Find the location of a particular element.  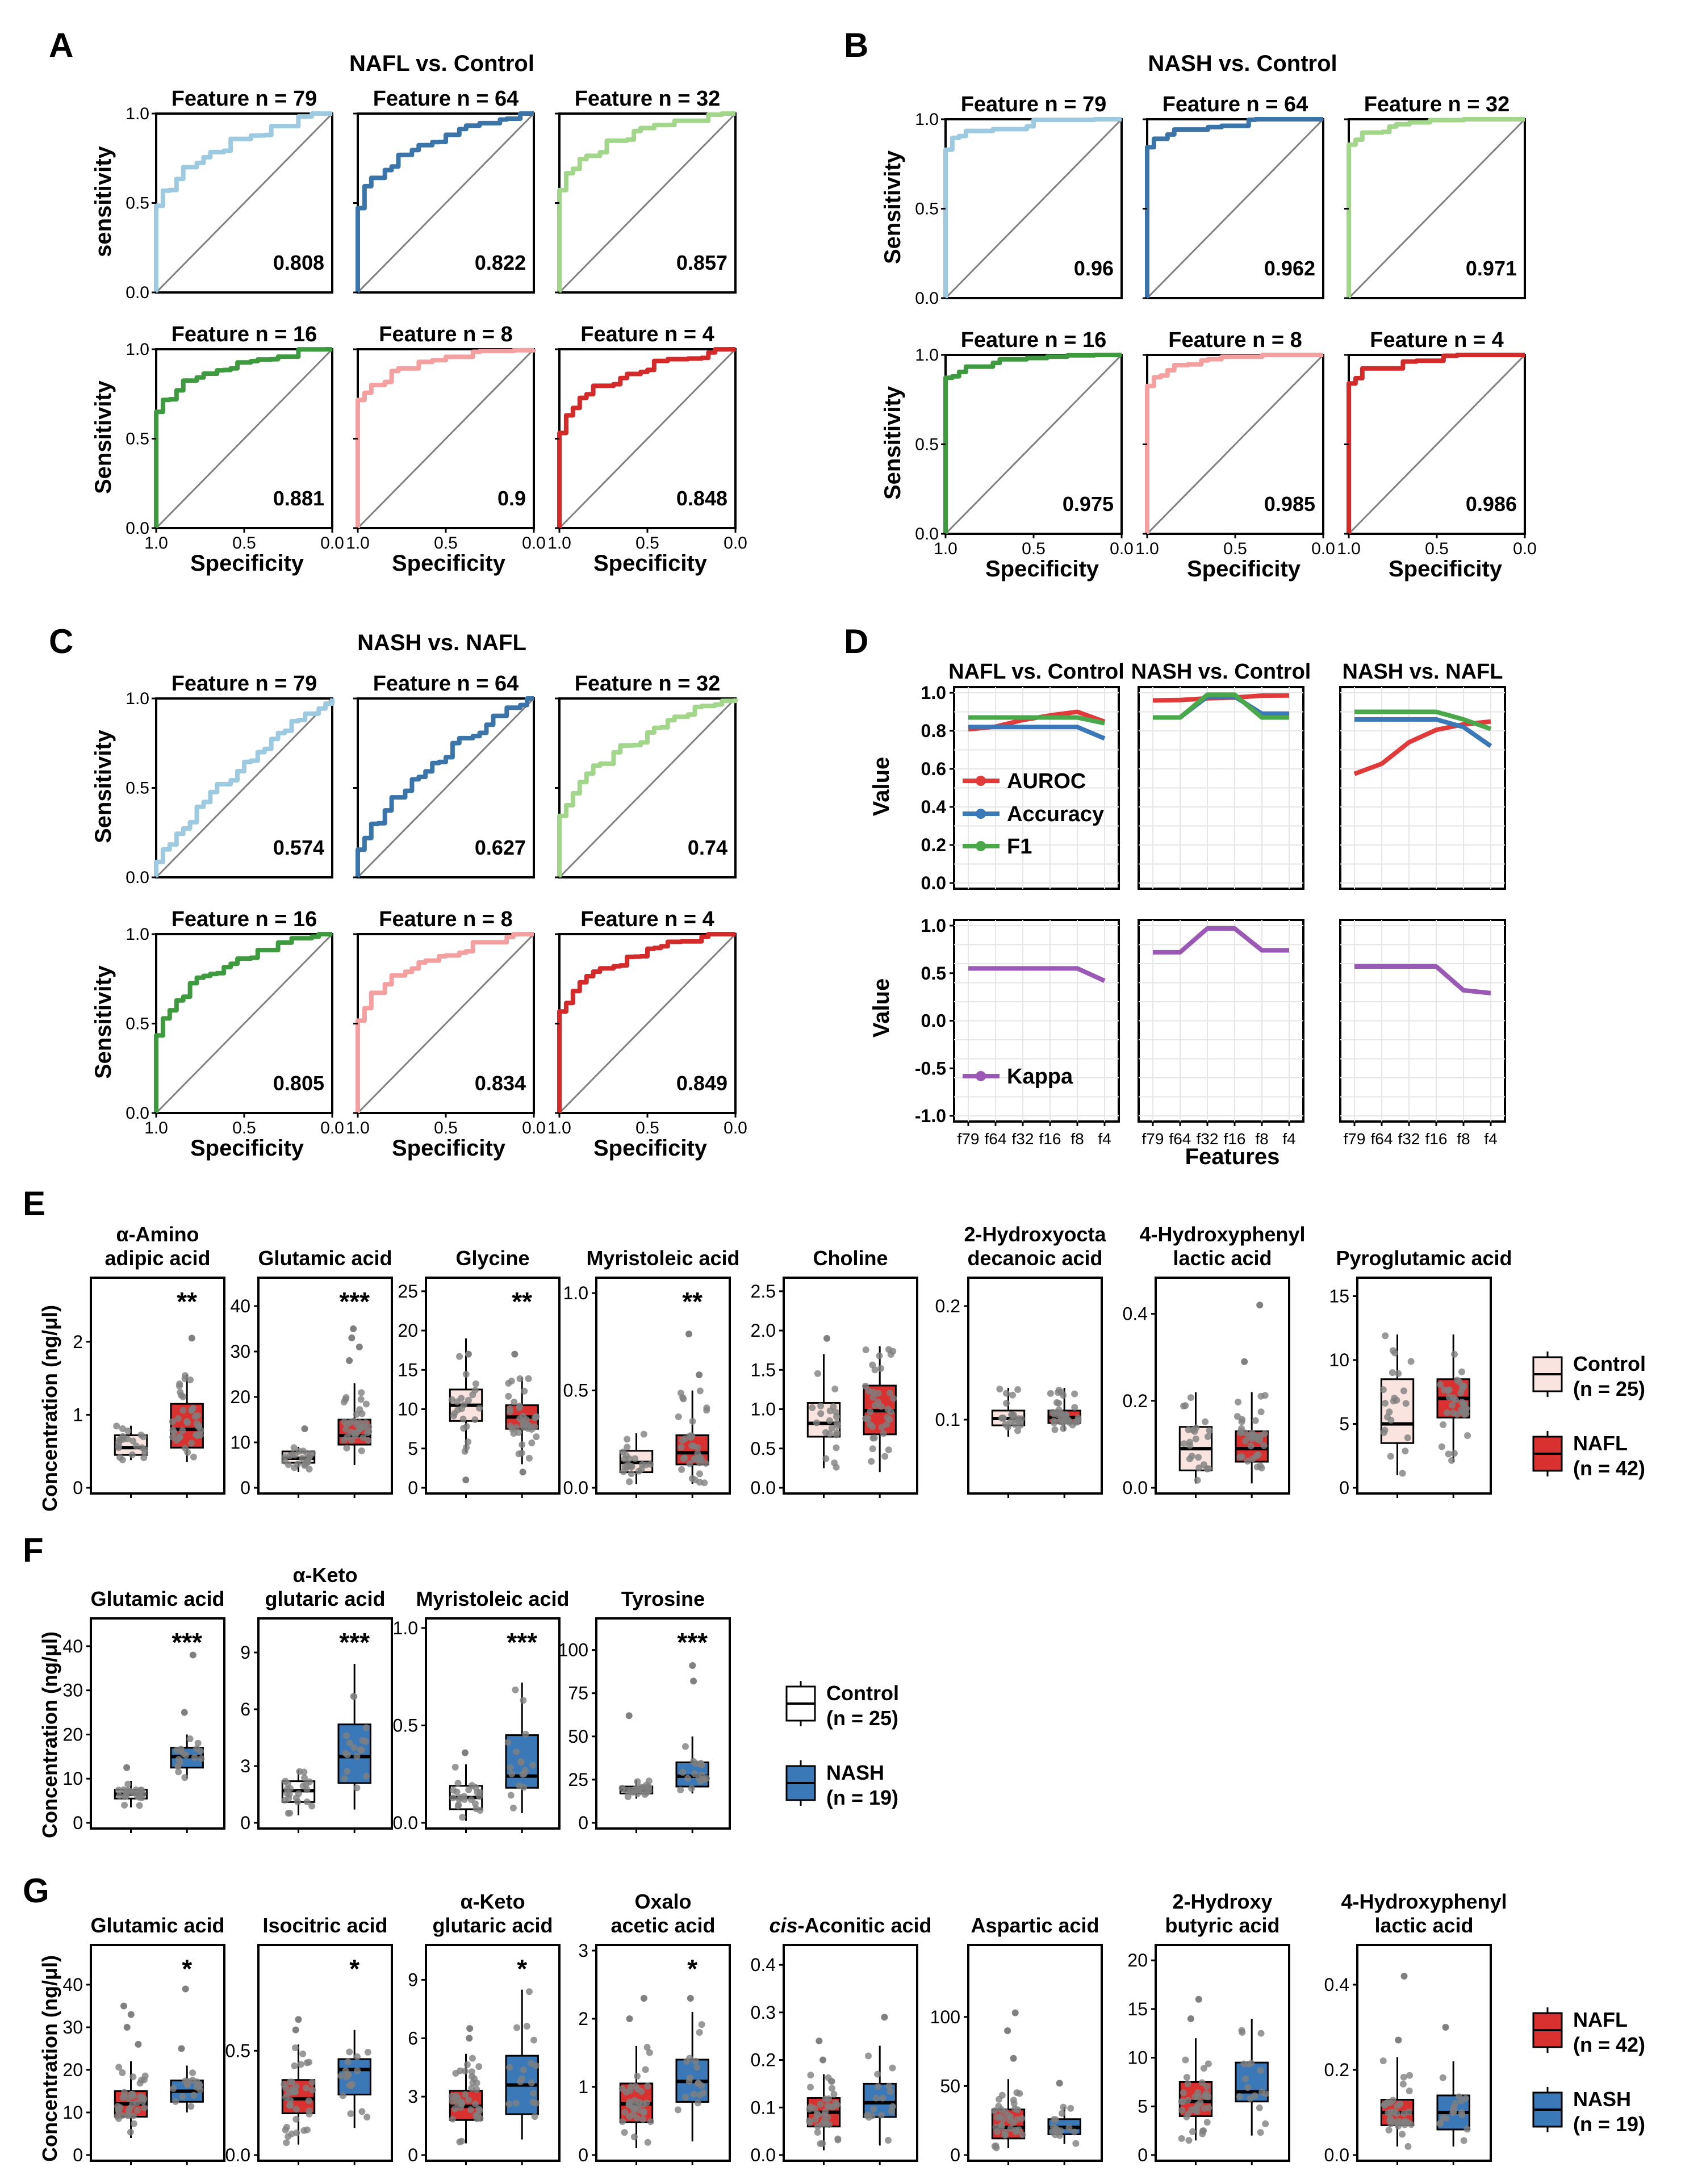

boxplot-title: Glutamic acid is located at coordinates (157, 1926).